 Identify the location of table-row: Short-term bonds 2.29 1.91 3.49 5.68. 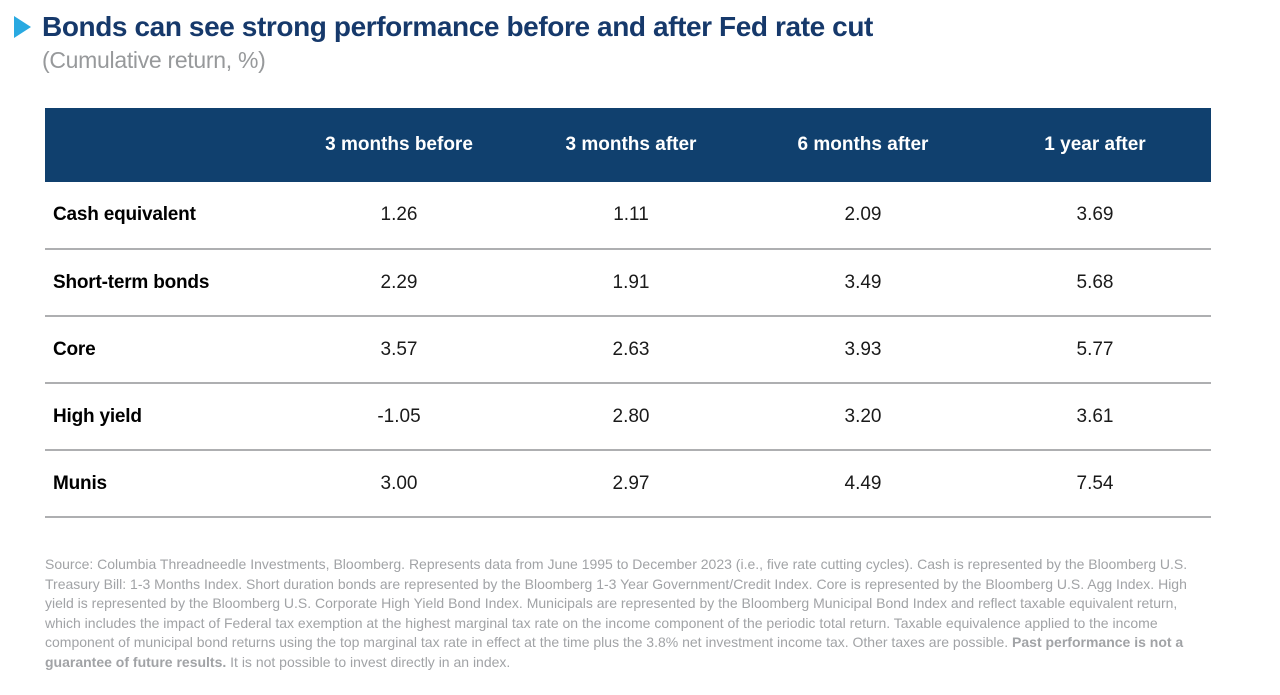
(628, 283).